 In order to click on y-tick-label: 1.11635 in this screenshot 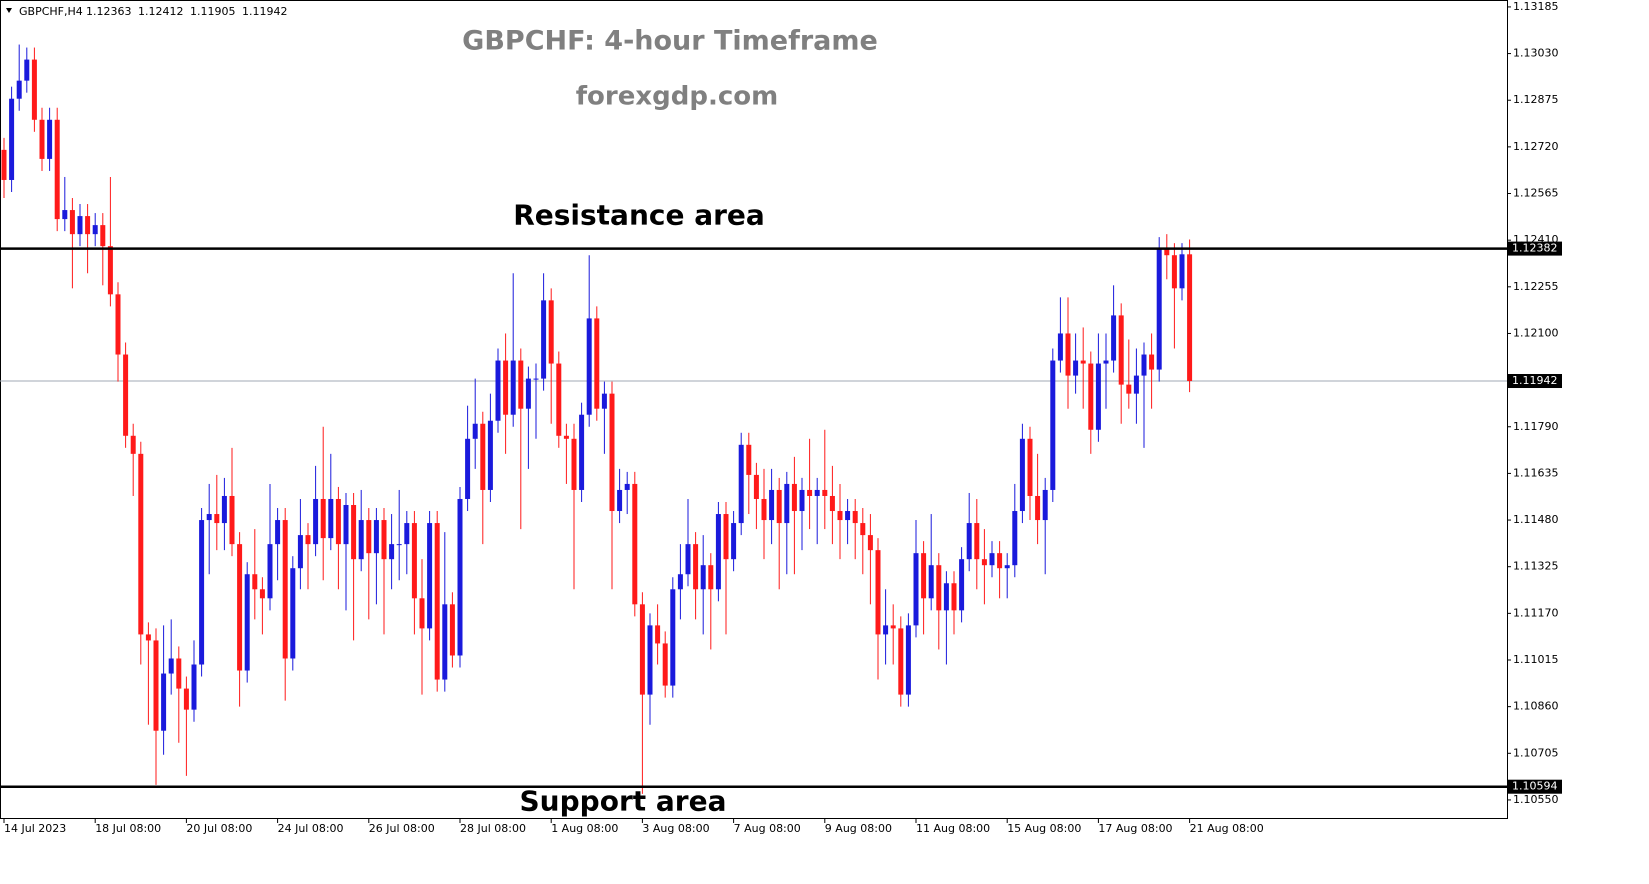, I will do `click(1536, 472)`.